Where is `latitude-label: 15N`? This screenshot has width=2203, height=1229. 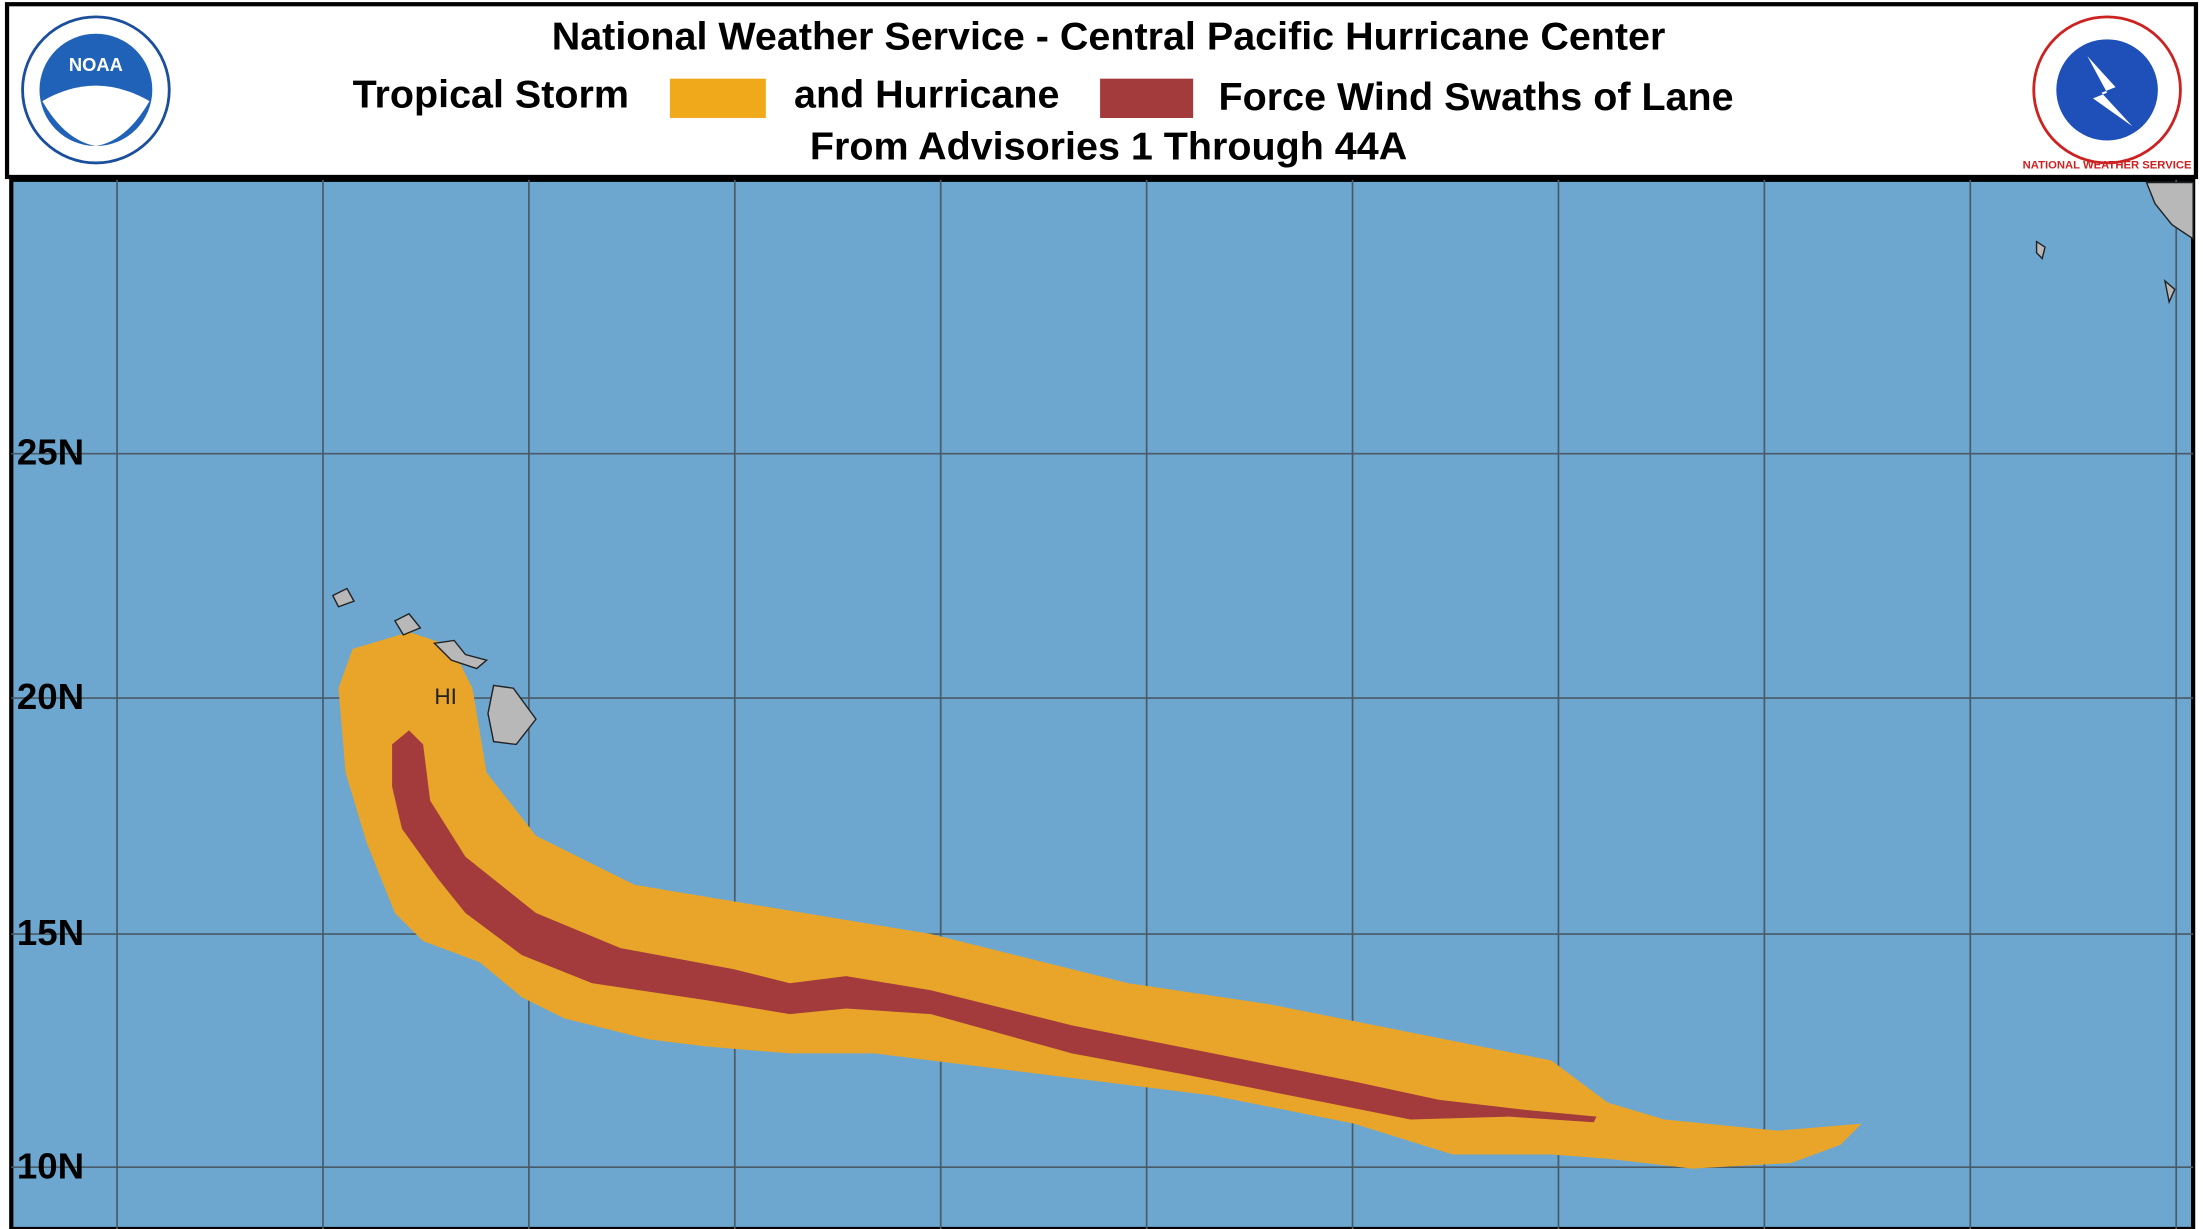 latitude-label: 15N is located at coordinates (50, 932).